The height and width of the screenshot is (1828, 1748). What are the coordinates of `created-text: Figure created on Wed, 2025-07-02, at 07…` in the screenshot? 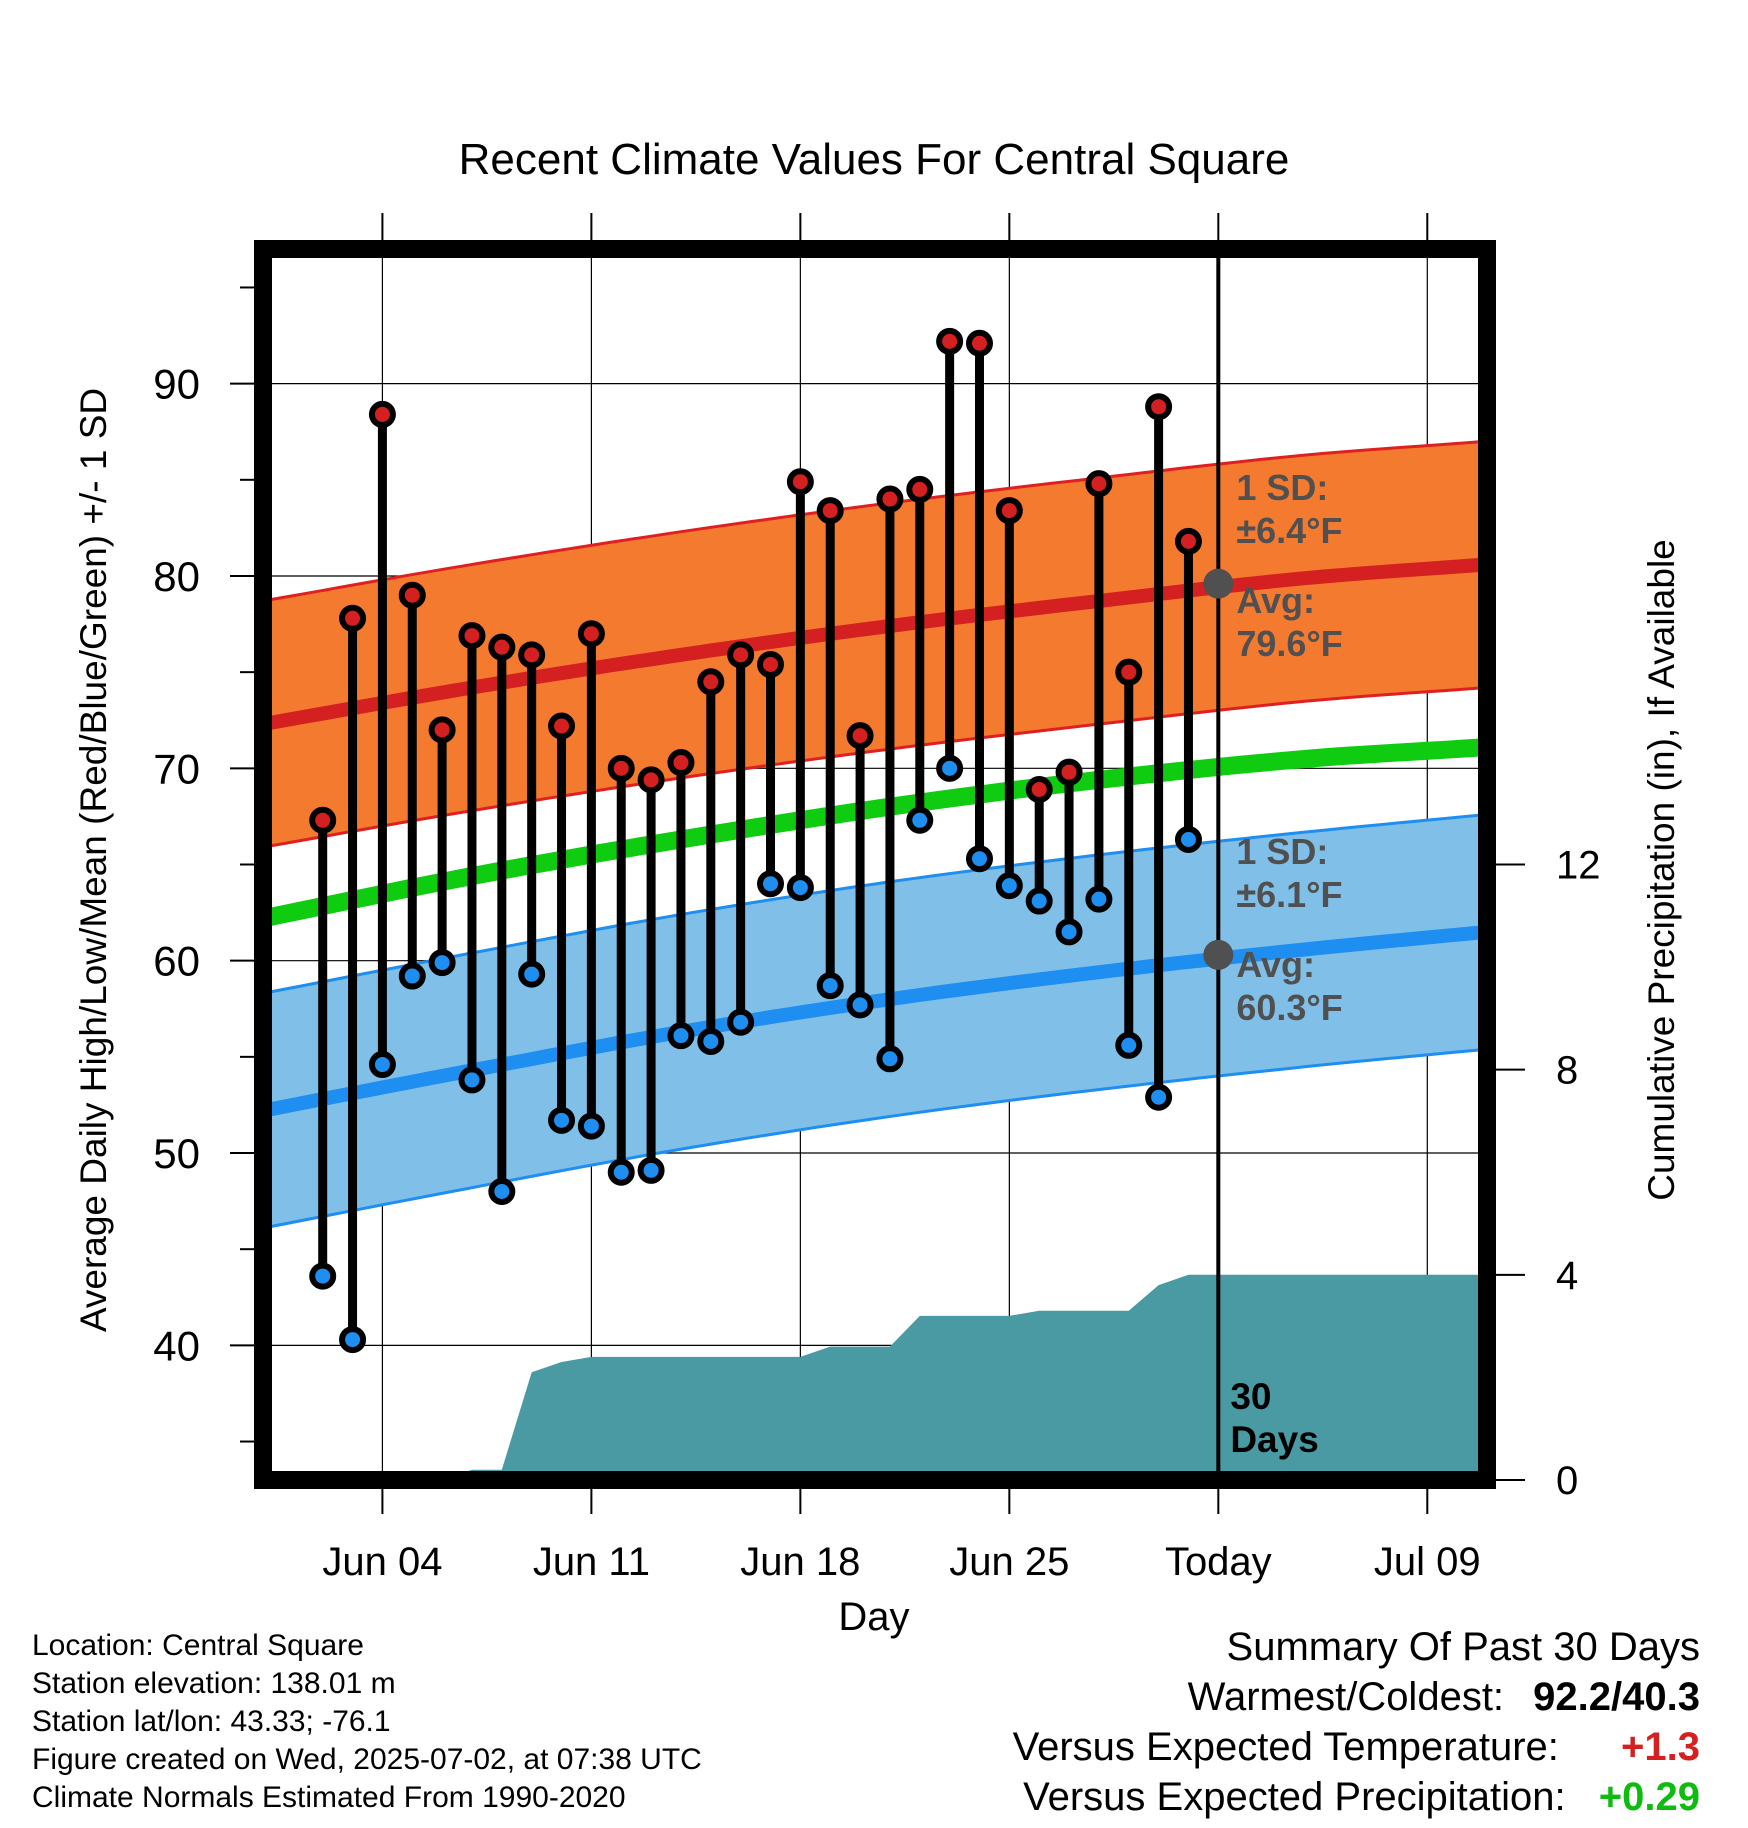 It's located at (367, 1759).